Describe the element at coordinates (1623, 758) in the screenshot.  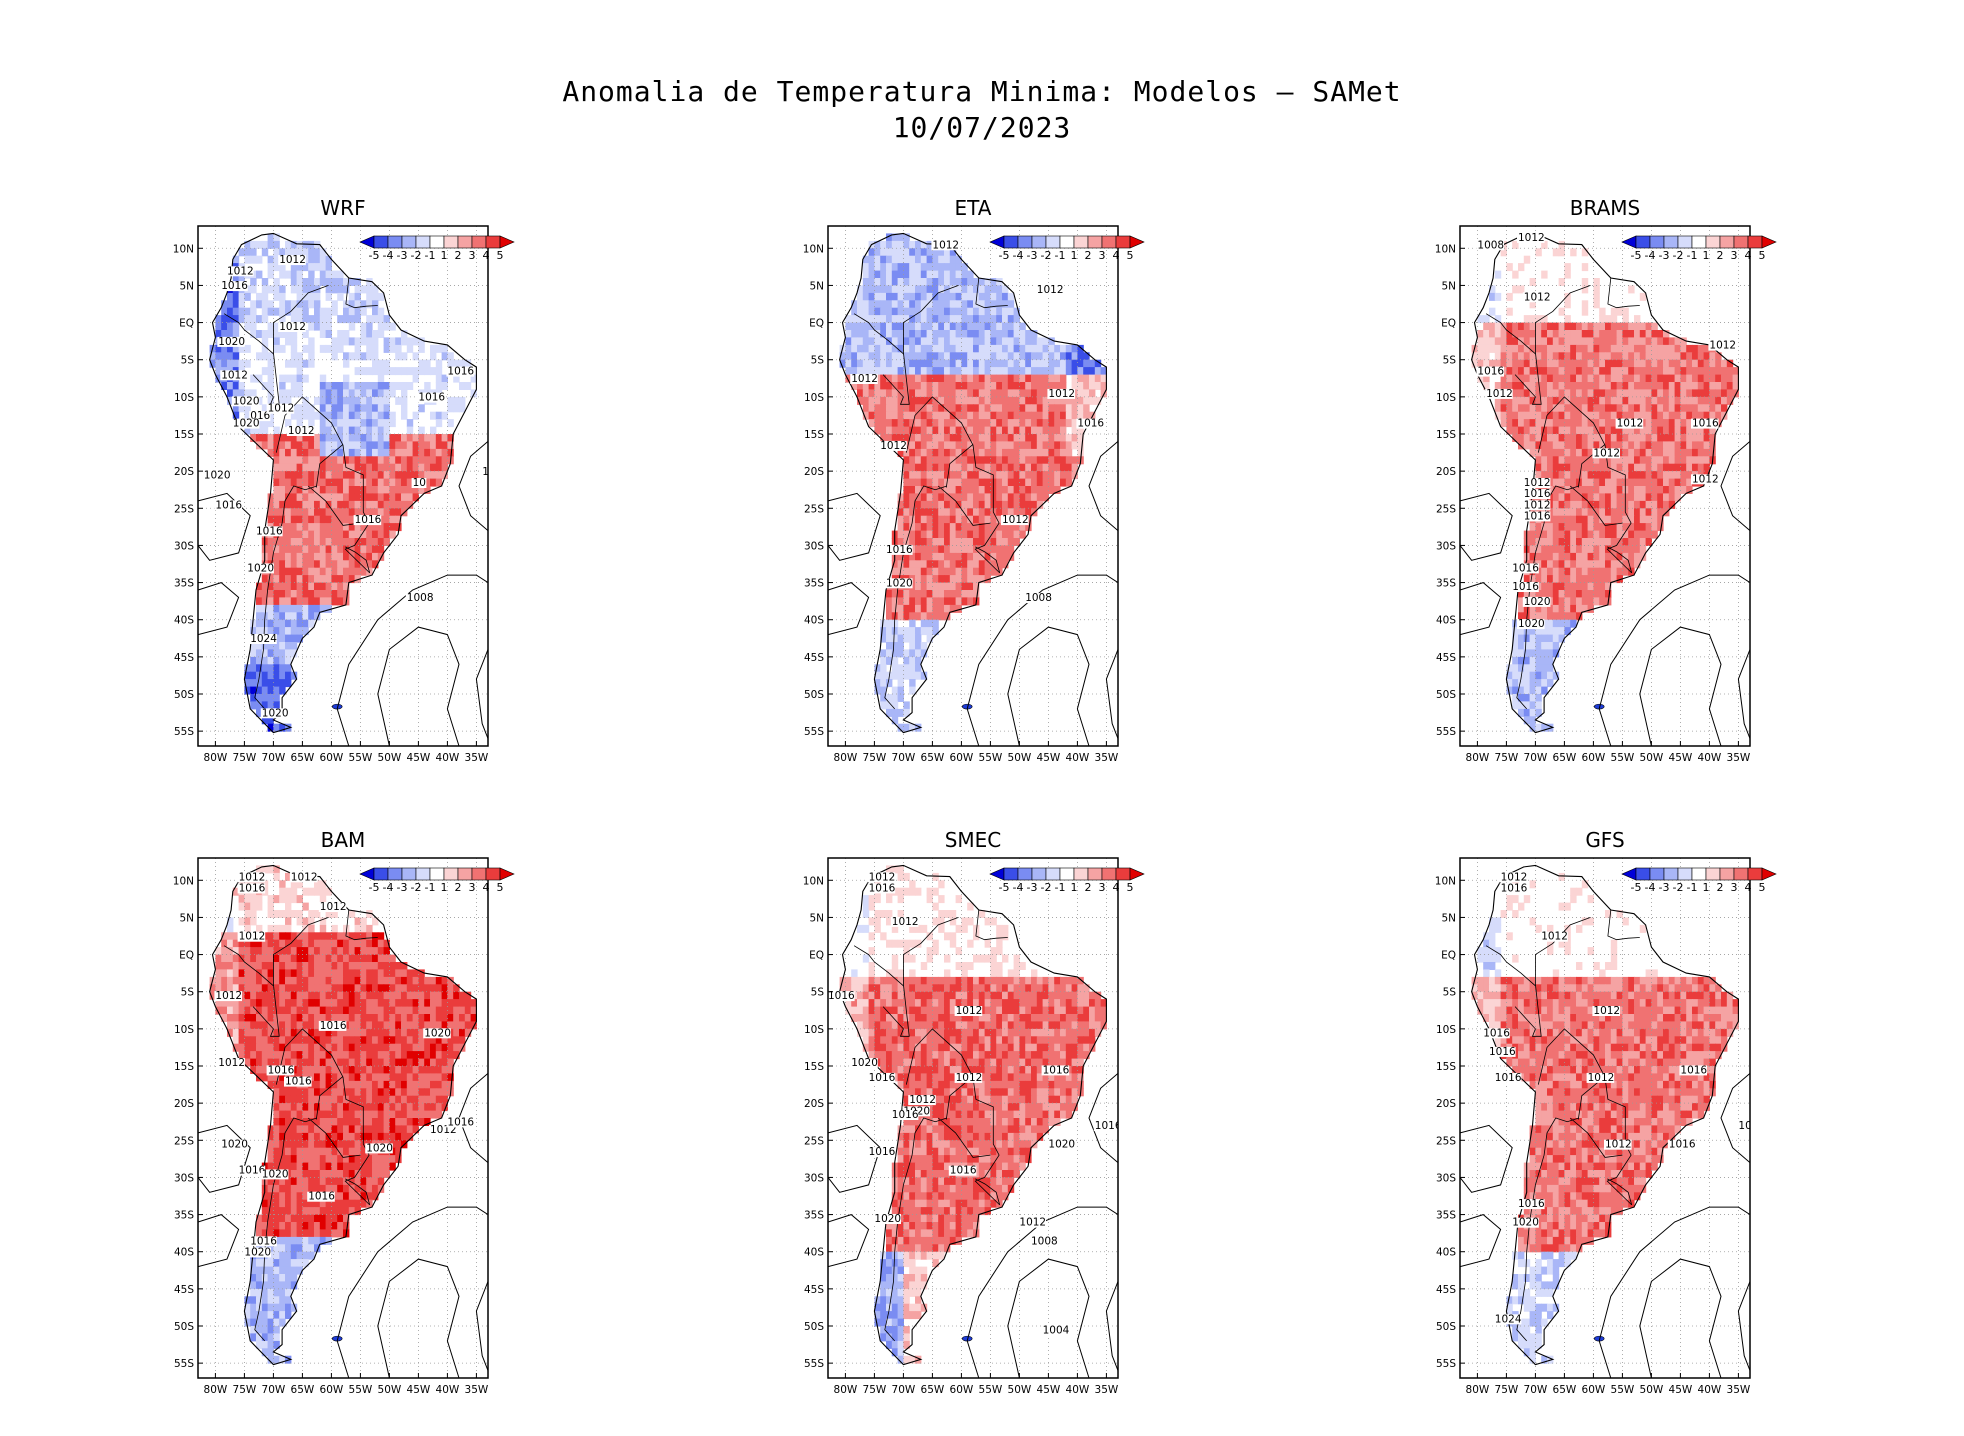
I see `lon-tick-label: 55W` at that location.